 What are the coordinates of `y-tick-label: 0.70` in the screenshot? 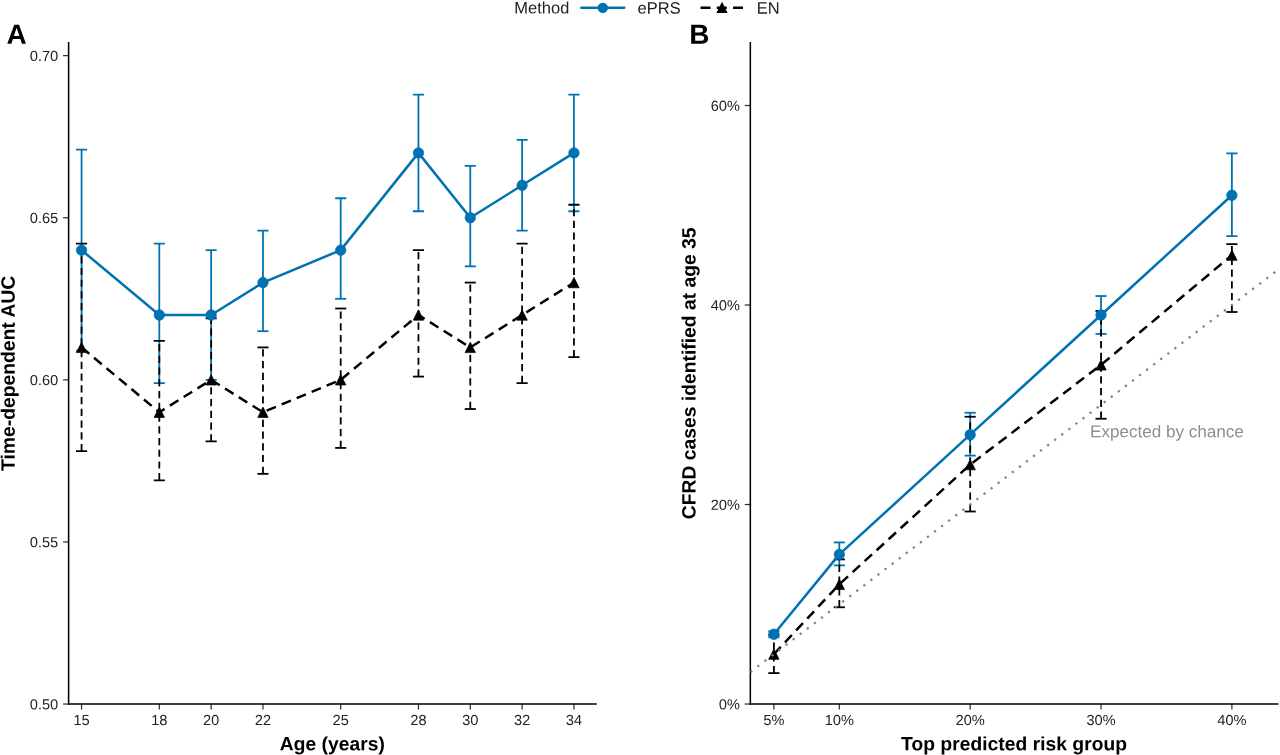 It's located at (44, 56).